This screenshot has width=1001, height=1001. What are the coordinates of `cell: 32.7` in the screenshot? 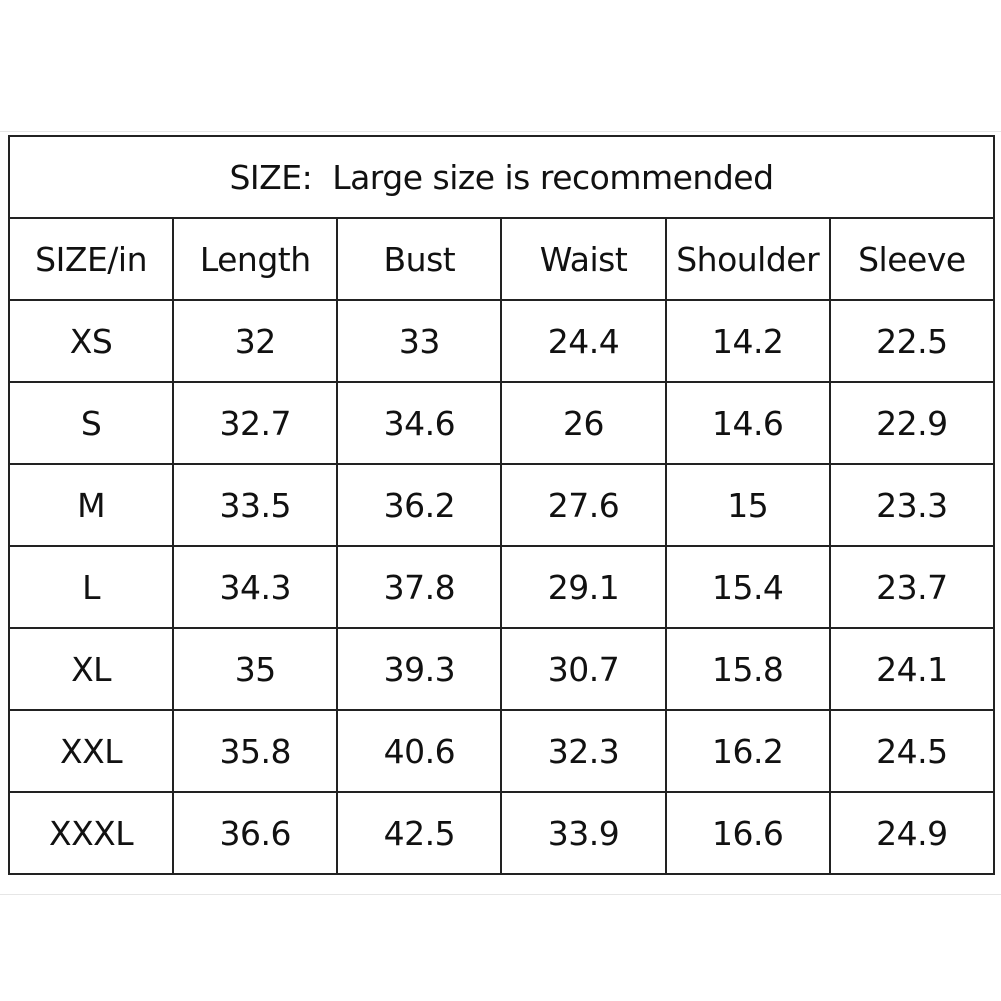 It's located at (255, 423).